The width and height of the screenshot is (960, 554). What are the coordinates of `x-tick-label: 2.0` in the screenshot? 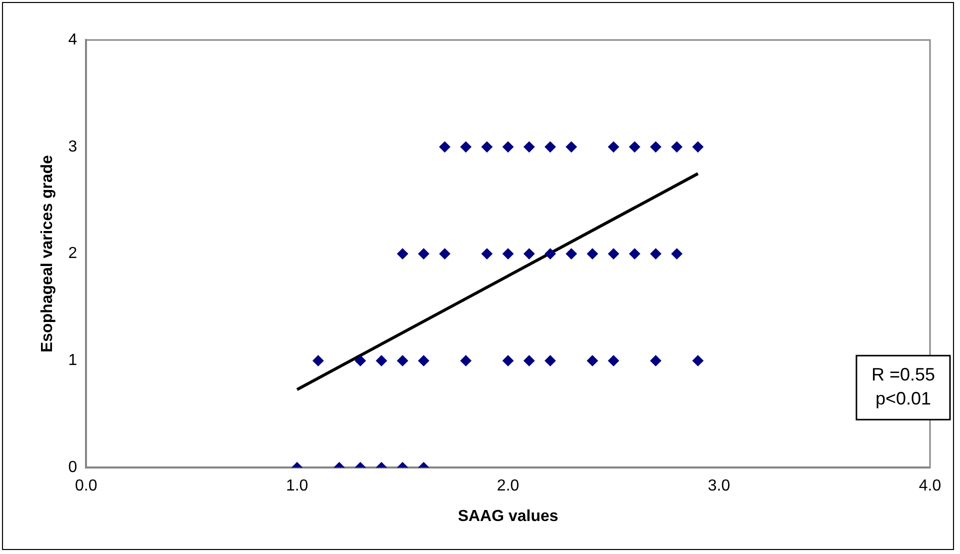 It's located at (508, 486).